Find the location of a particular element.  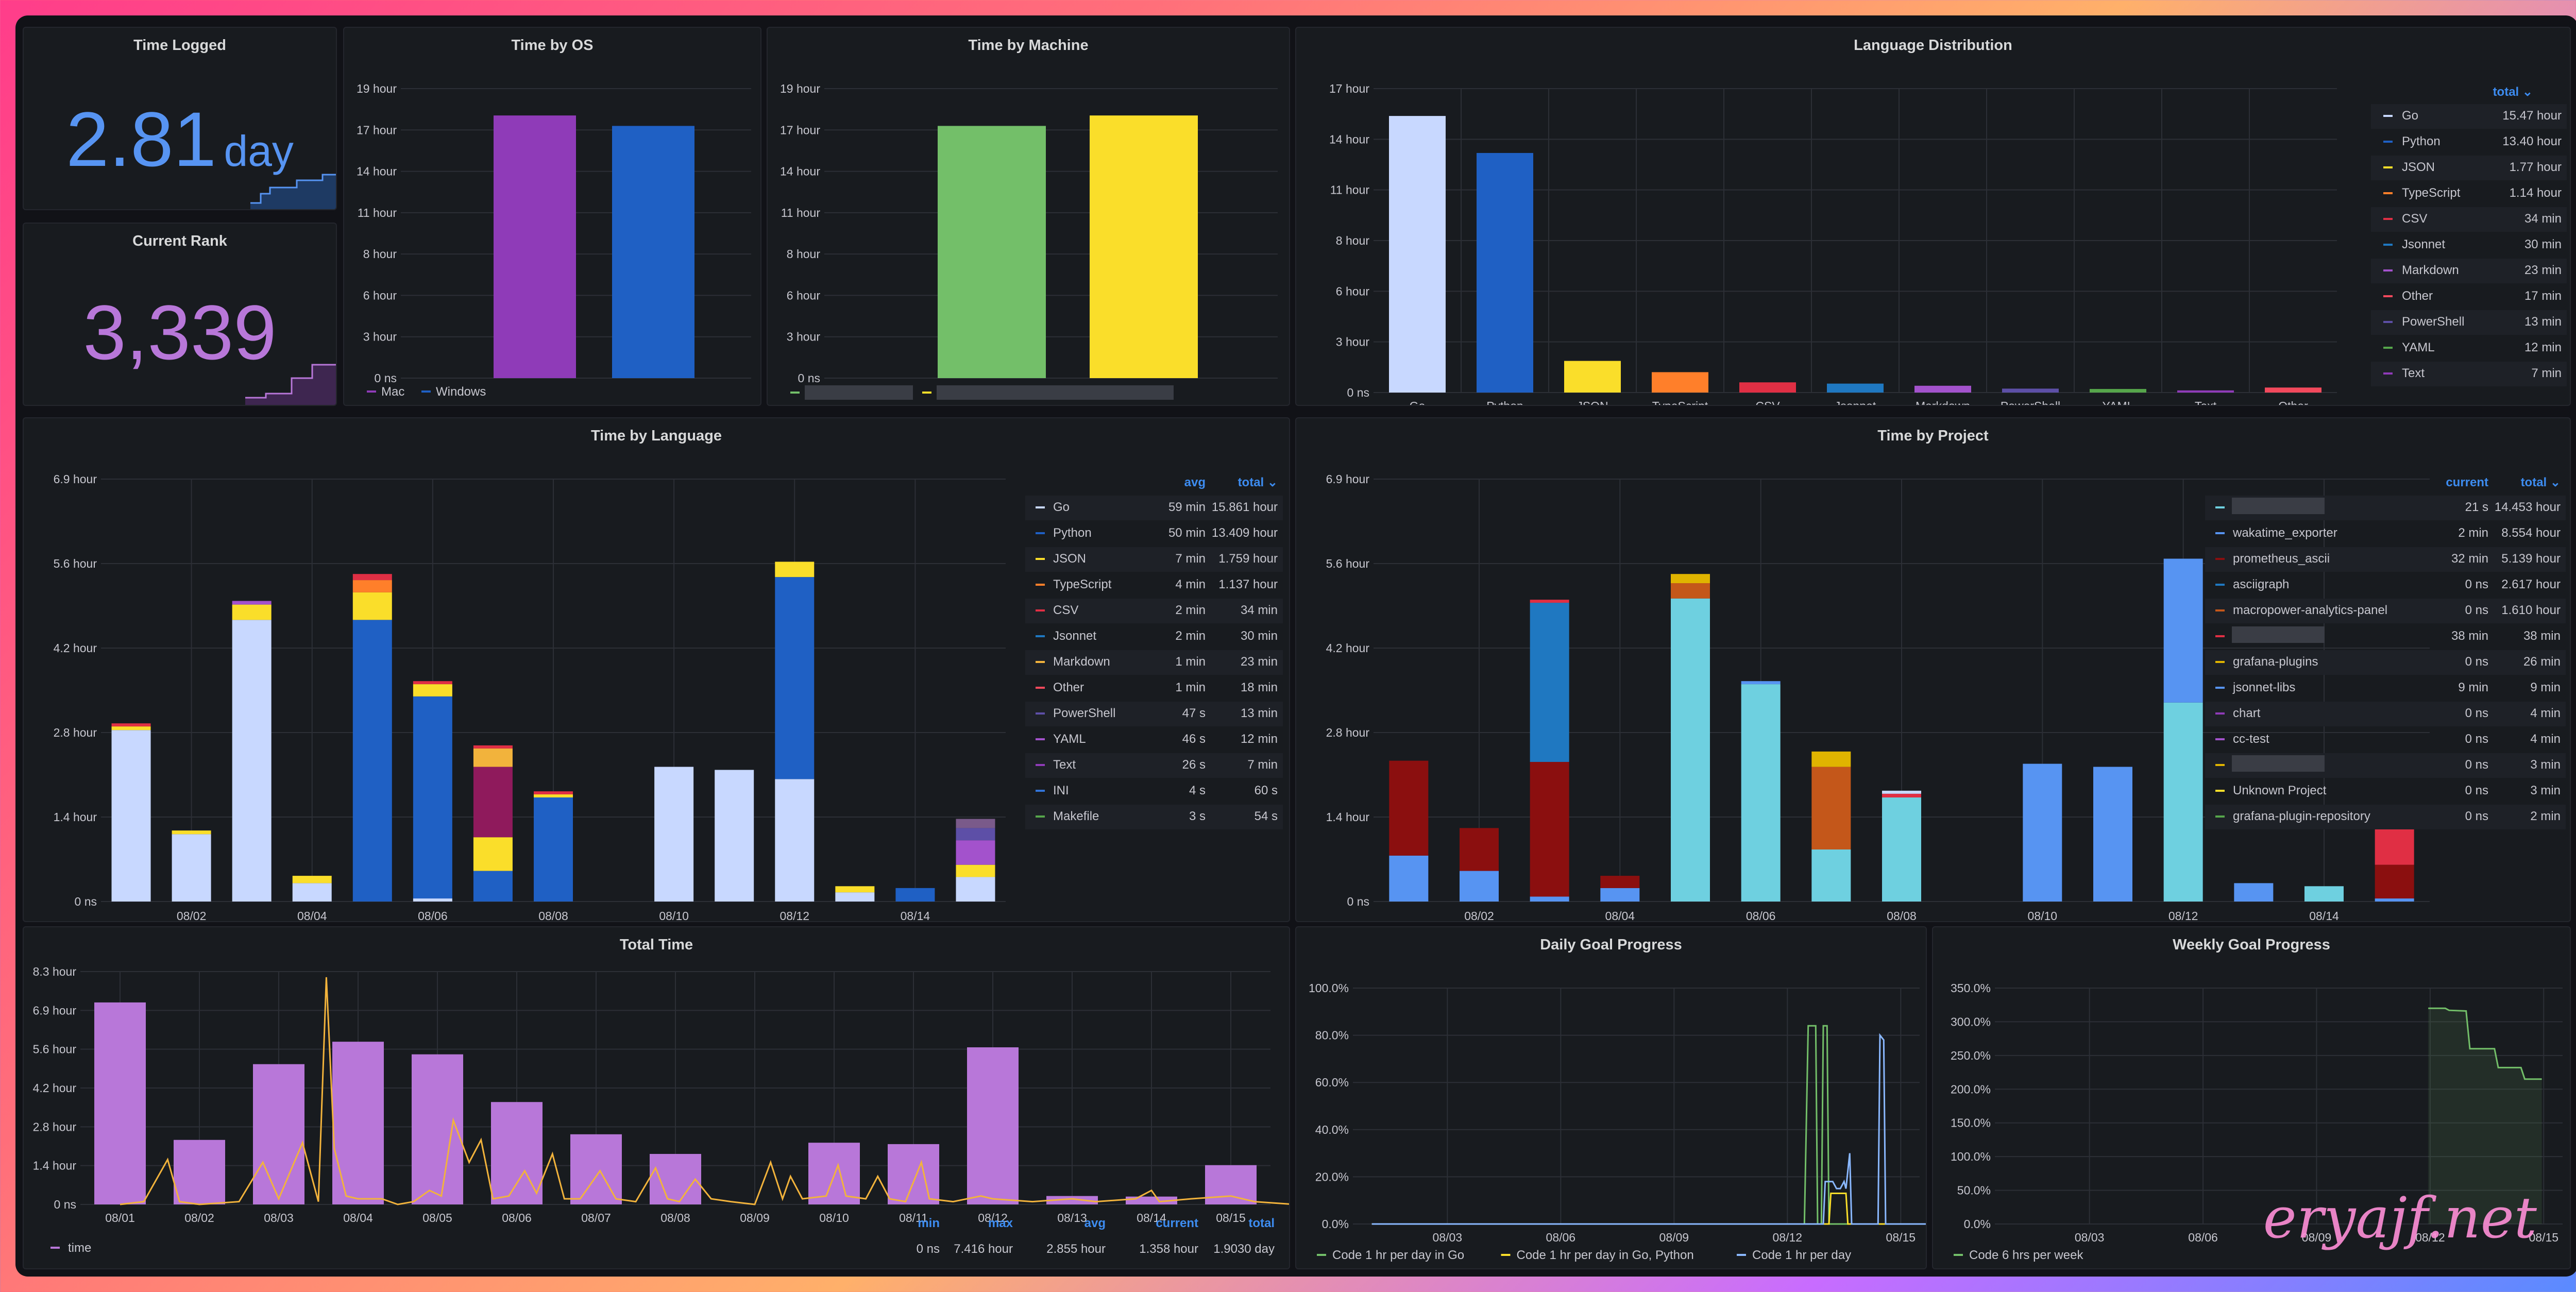

legend-label: Go is located at coordinates (2410, 116).